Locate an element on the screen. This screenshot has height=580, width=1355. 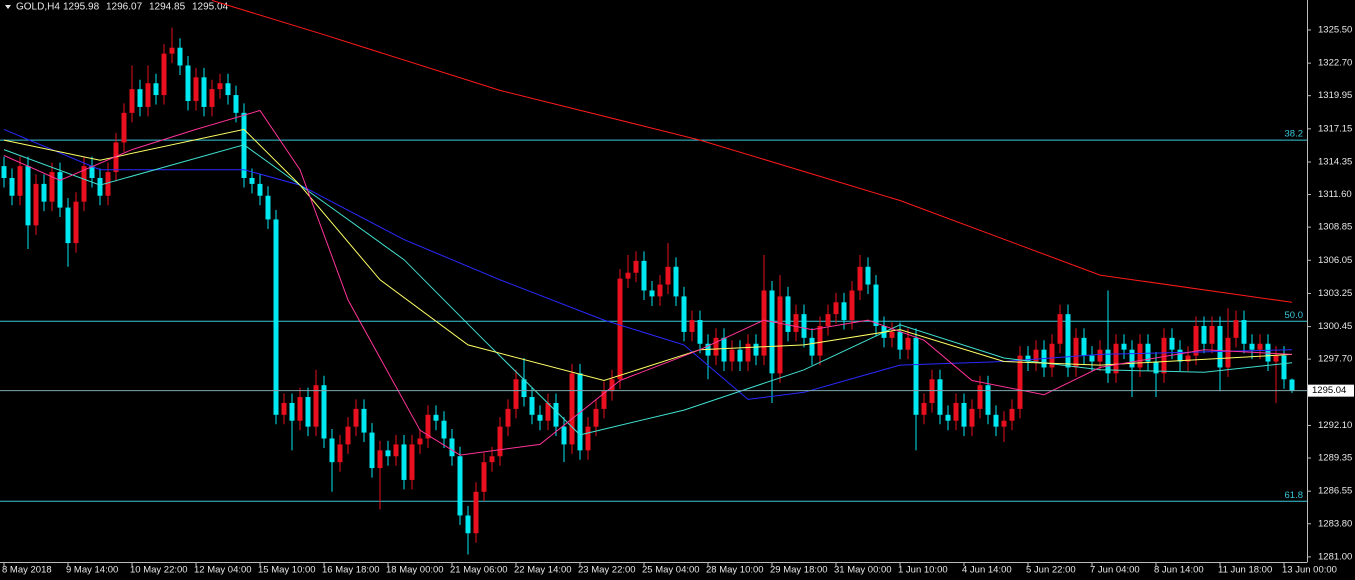
x-tick-label: 1 Jun 10:00 is located at coordinates (923, 570).